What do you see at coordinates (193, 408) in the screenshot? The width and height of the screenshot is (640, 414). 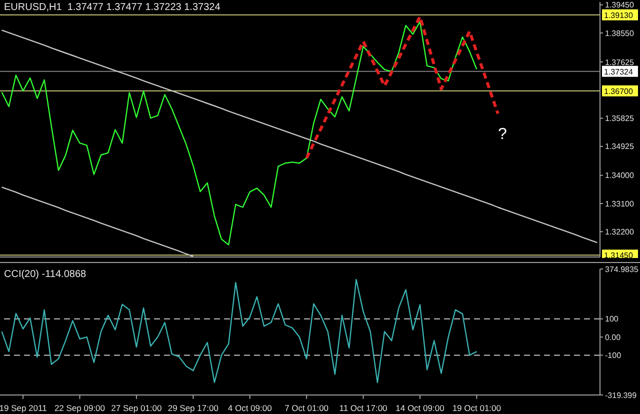 I see `x-tick-label: 29 Sep 17:00` at bounding box center [193, 408].